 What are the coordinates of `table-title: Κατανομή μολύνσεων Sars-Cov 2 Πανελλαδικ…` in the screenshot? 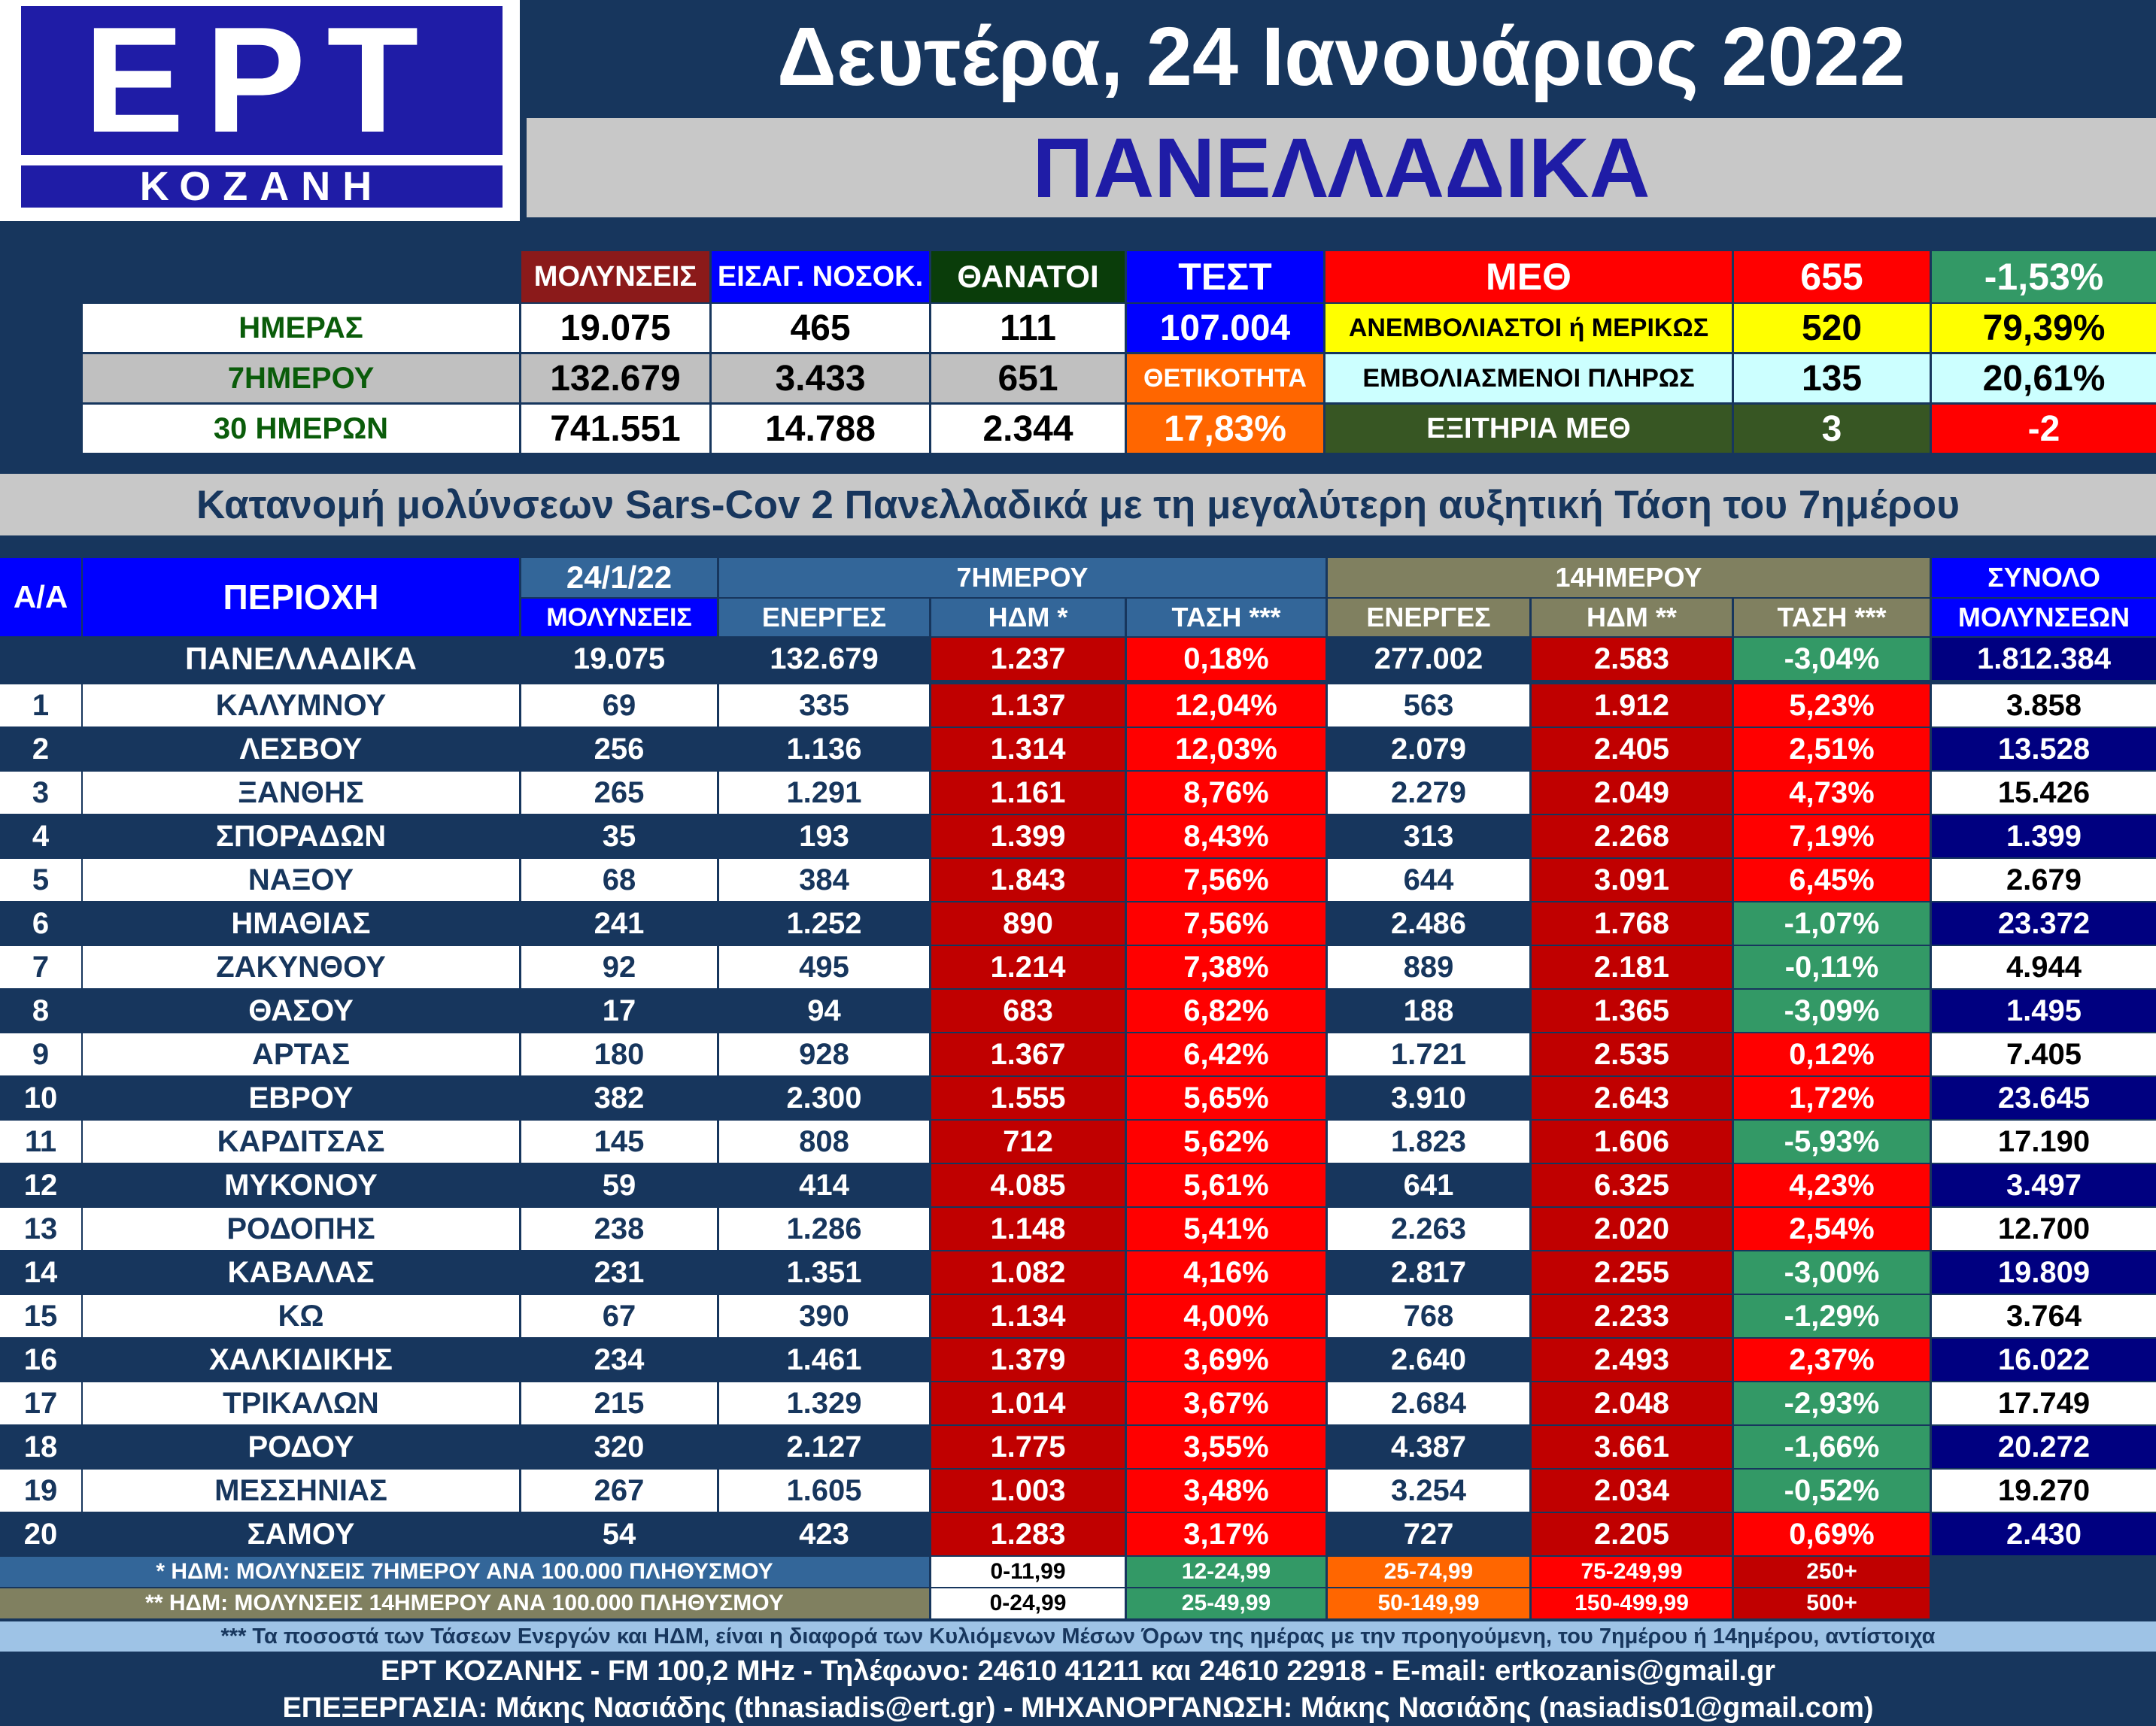 It's located at (1078, 504).